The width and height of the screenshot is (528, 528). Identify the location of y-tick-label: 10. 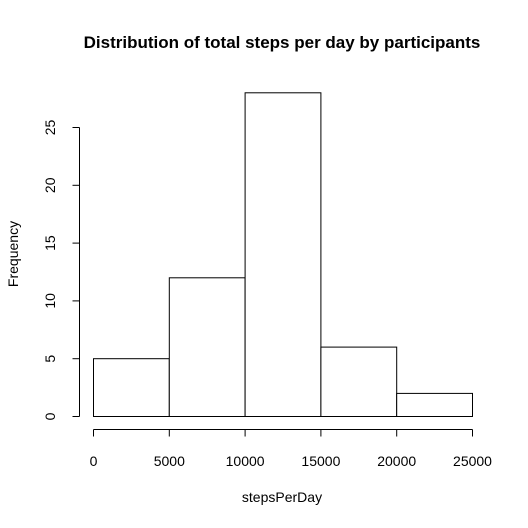
(50, 301).